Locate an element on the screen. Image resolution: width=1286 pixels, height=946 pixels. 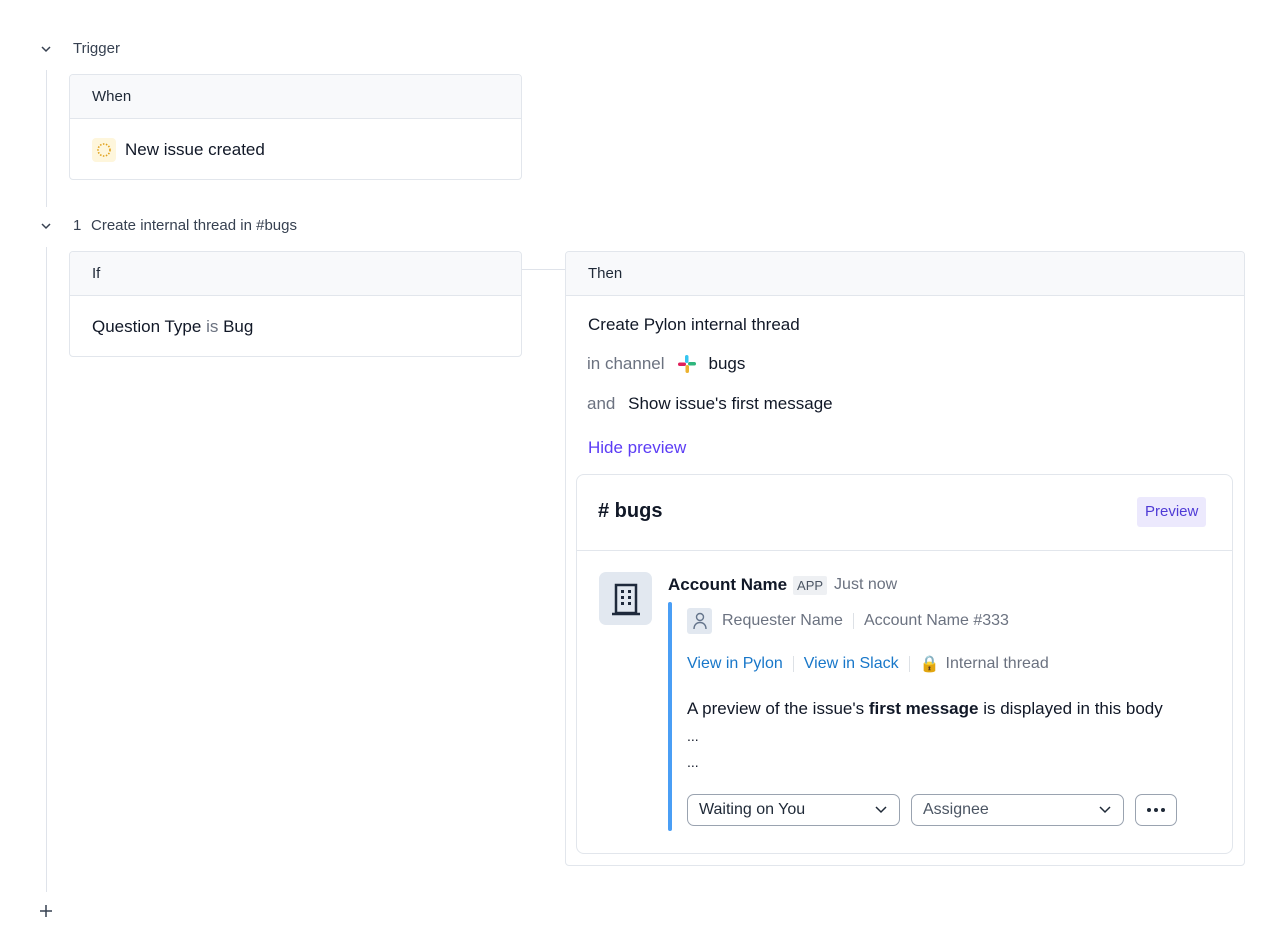
step-connector is located at coordinates (46, 569).